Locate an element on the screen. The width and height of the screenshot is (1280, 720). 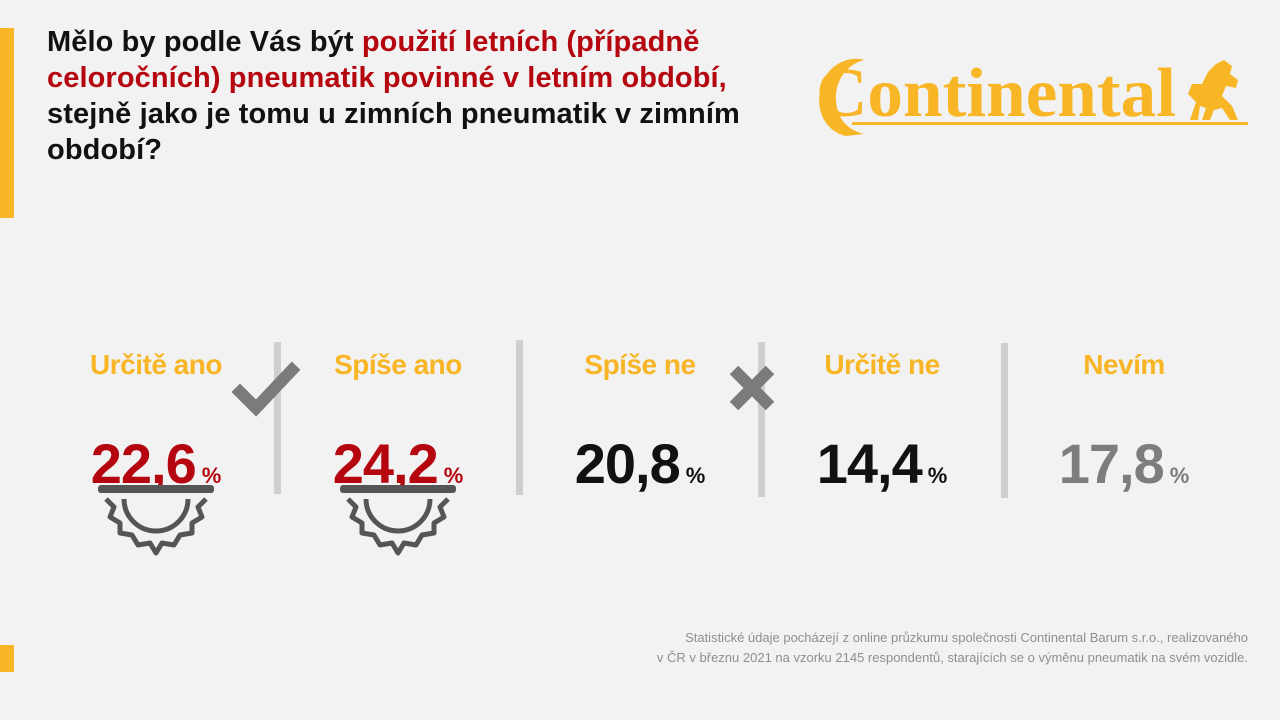
answer-value-number: 20,8 is located at coordinates (627, 463).